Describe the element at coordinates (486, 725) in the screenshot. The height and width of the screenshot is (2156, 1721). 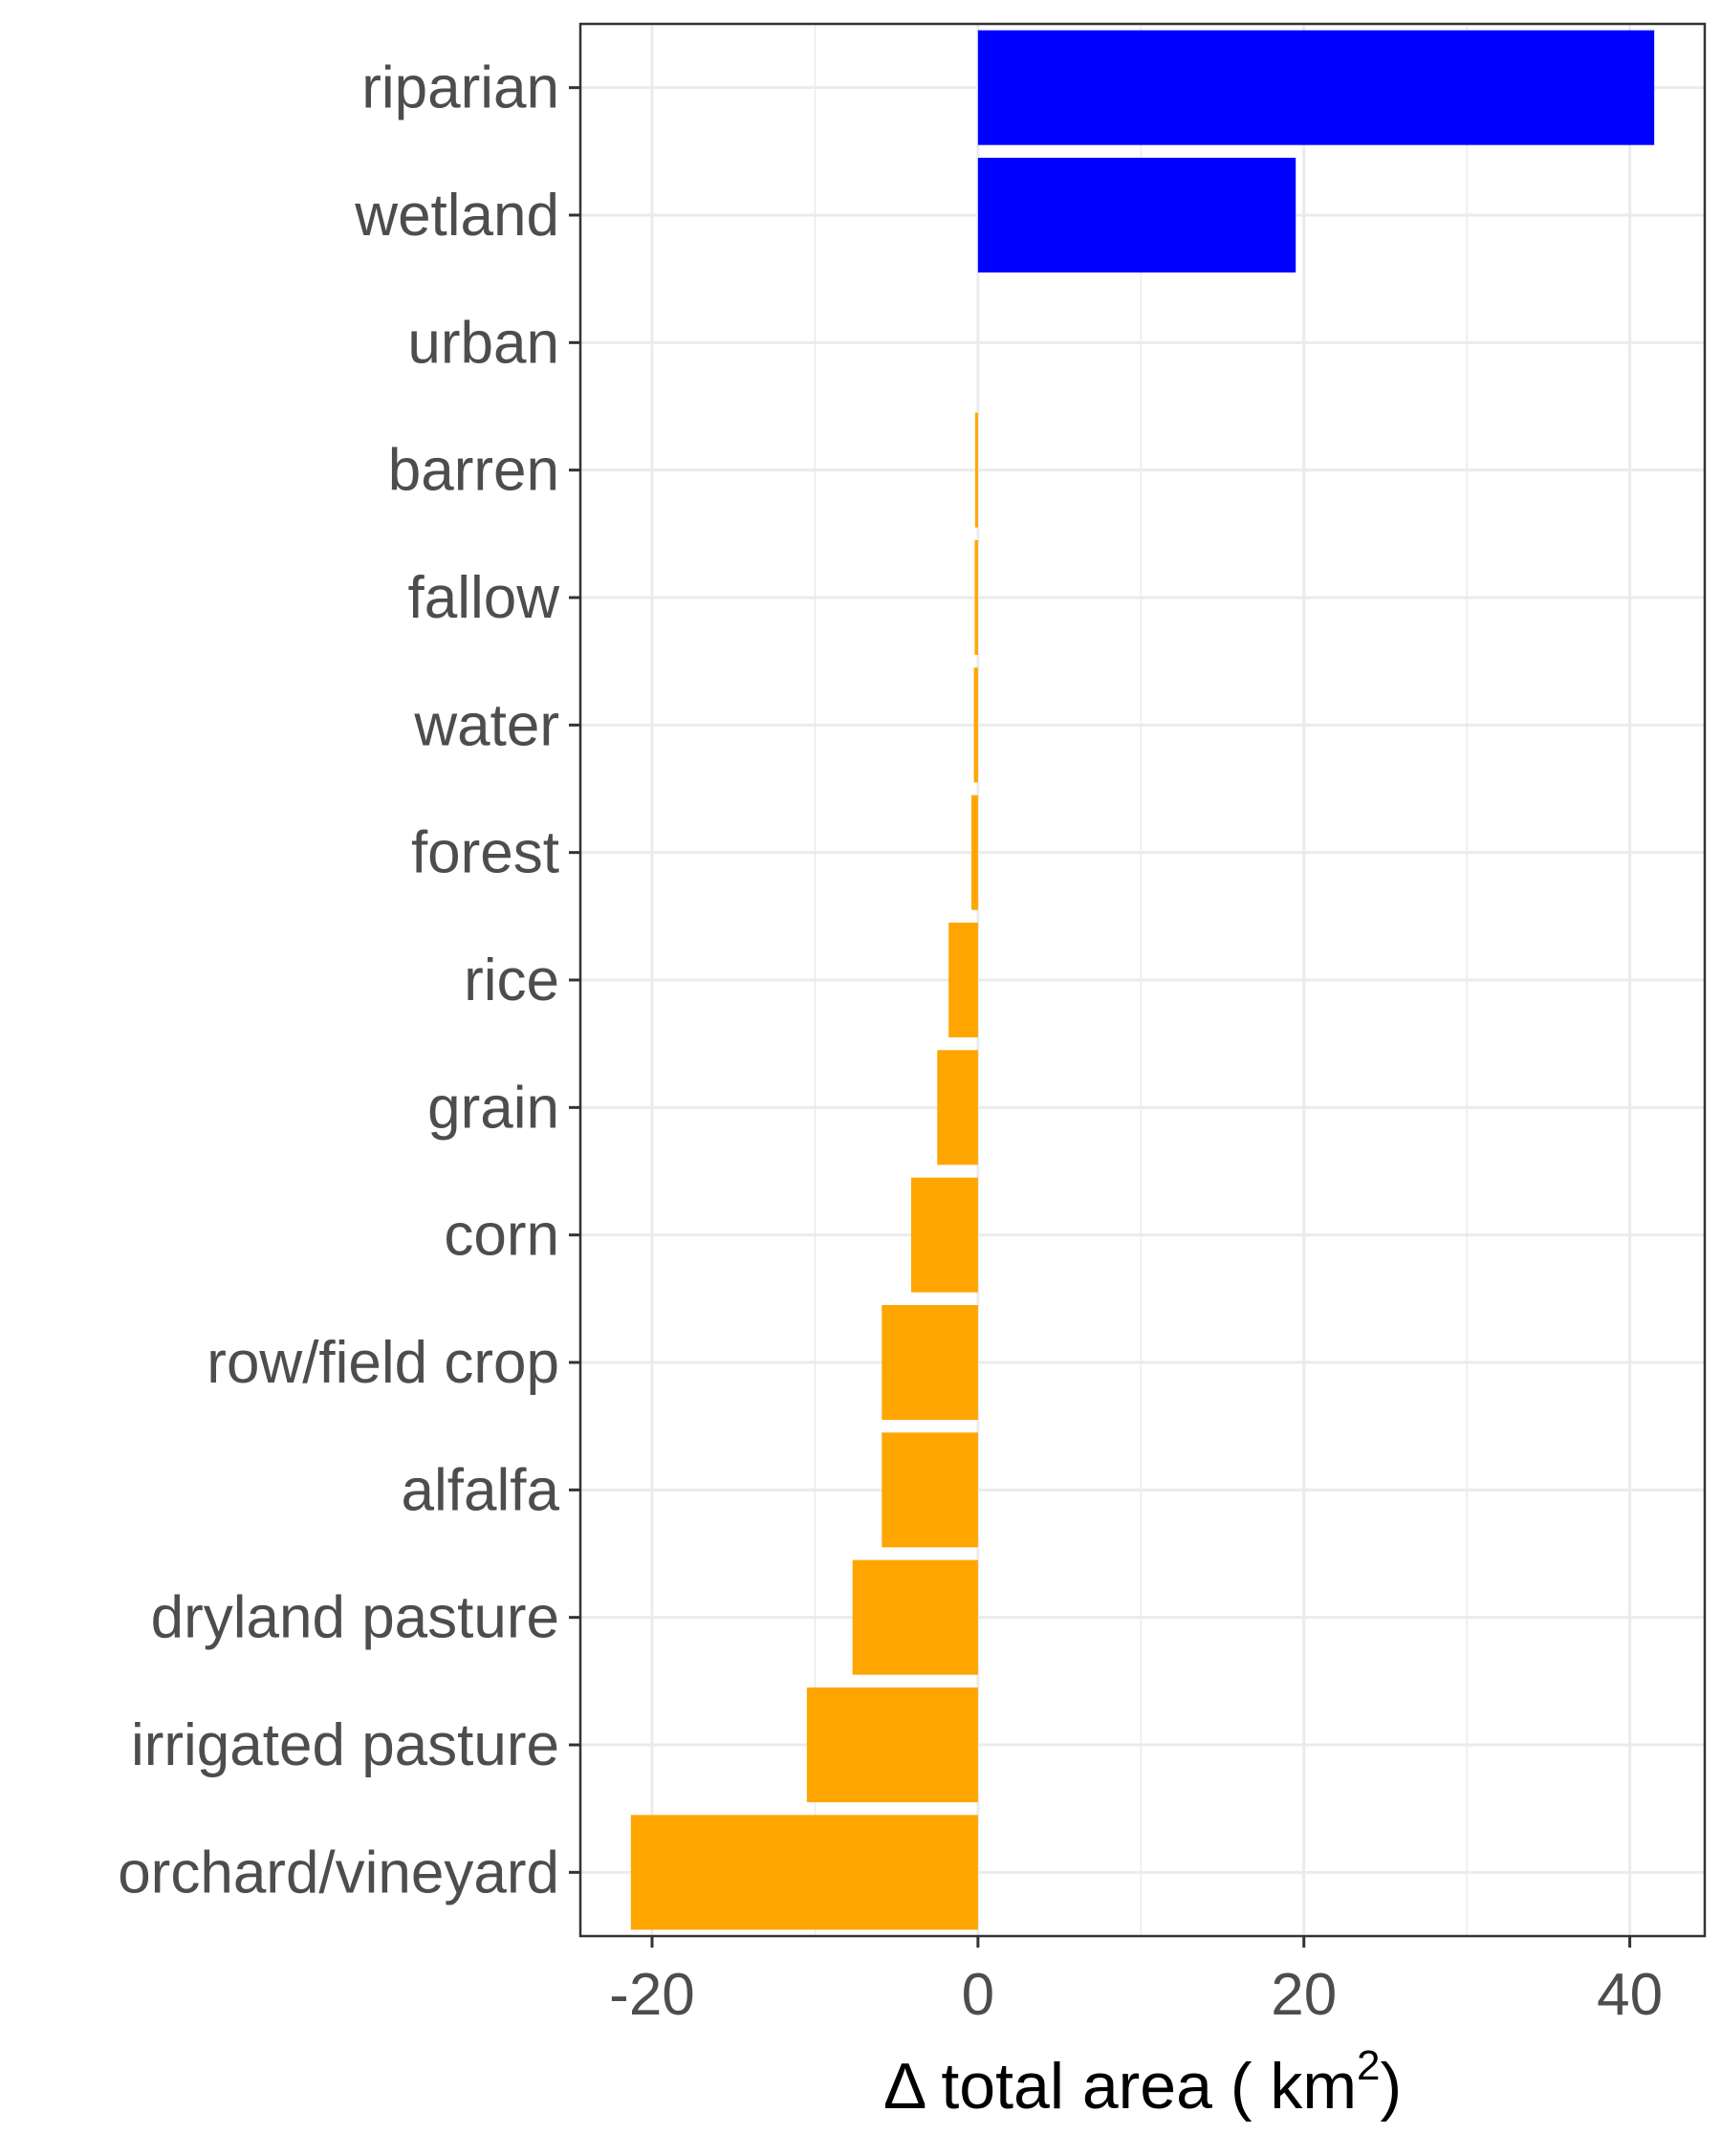
I see `y-tick-label: water` at that location.